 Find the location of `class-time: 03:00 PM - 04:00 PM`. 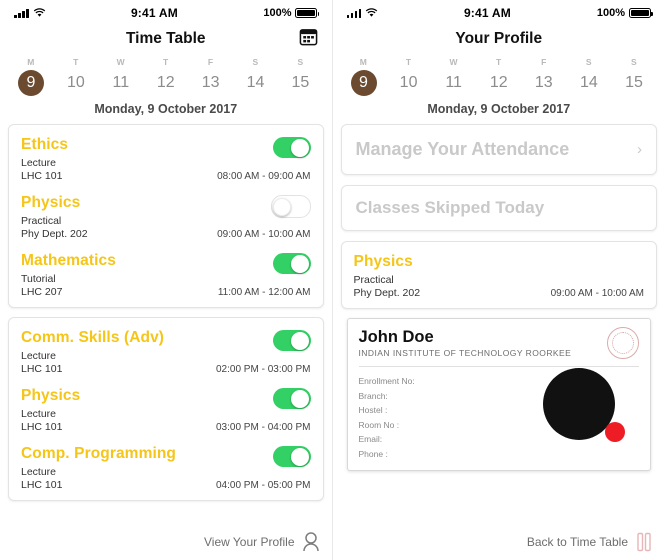

class-time: 03:00 PM - 04:00 PM is located at coordinates (263, 427).